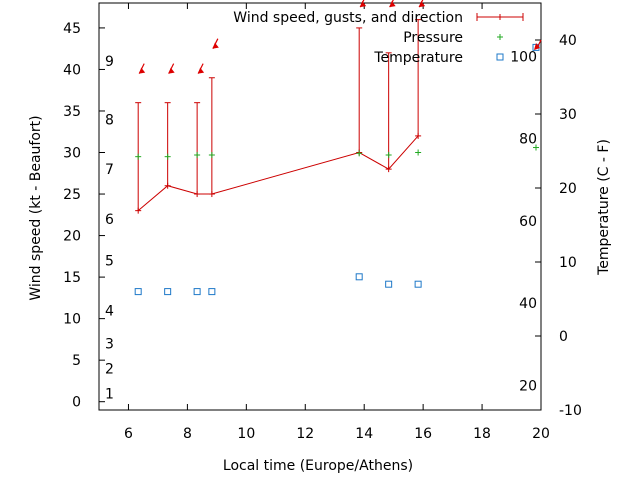  I want to click on x-tick-label: 18, so click(482, 434).